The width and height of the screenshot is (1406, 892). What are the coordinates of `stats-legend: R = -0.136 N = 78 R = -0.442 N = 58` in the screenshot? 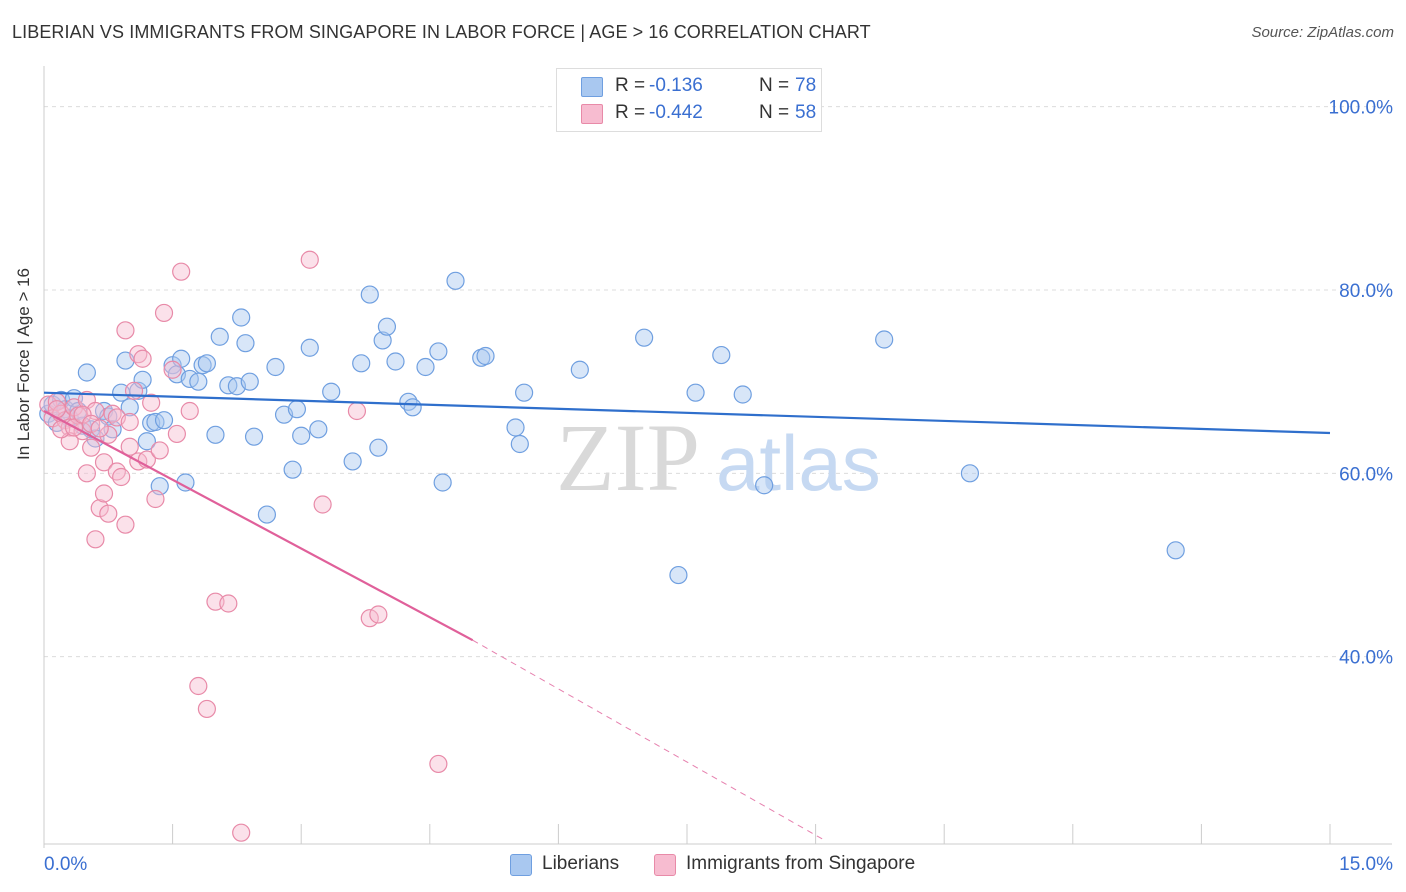 It's located at (689, 100).